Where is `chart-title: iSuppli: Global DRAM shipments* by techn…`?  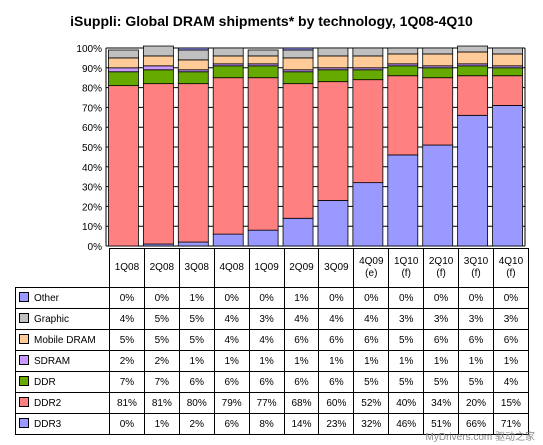
chart-title: iSuppli: Global DRAM shipments* by techn… is located at coordinates (271, 21).